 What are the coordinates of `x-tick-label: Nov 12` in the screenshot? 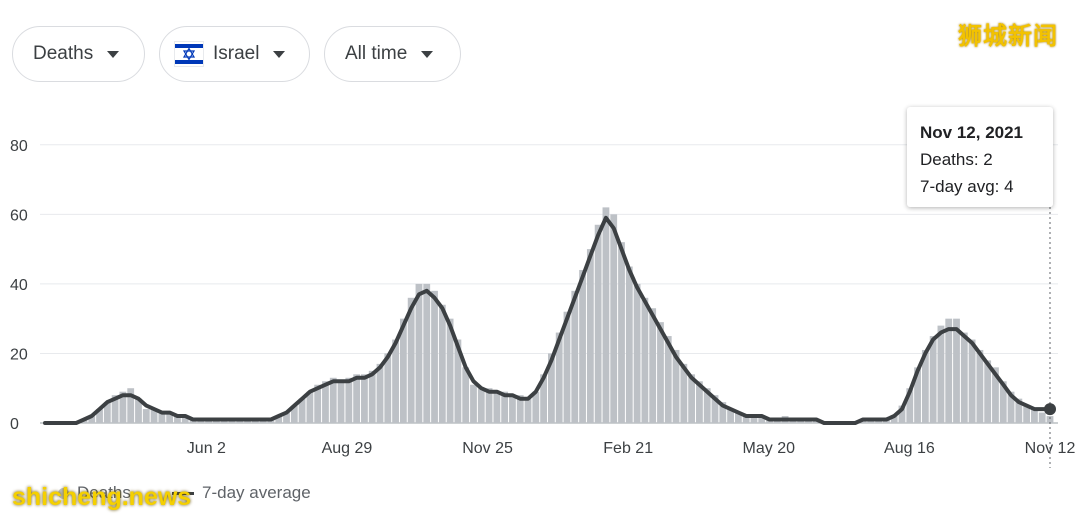 It's located at (1050, 448).